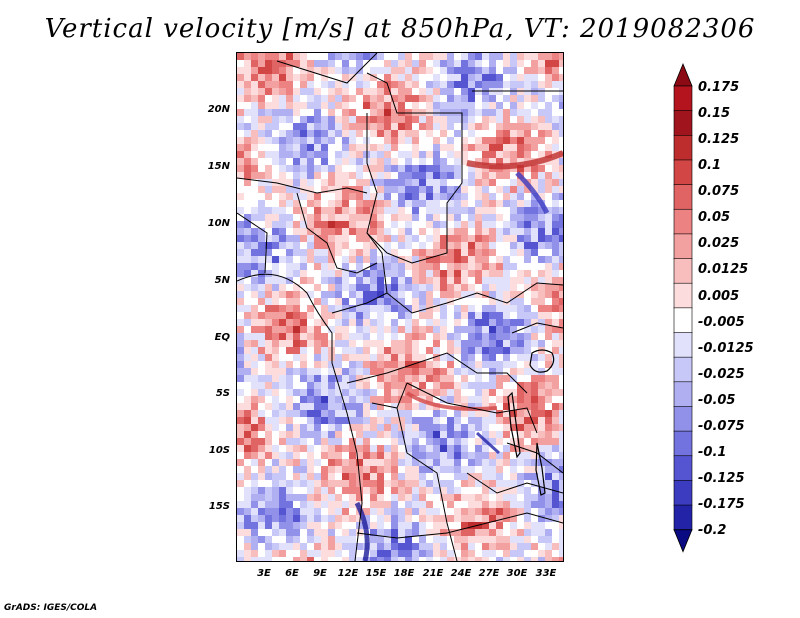 The height and width of the screenshot is (618, 800). Describe the element at coordinates (404, 573) in the screenshot. I see `lon-label-18e: 18E` at that location.